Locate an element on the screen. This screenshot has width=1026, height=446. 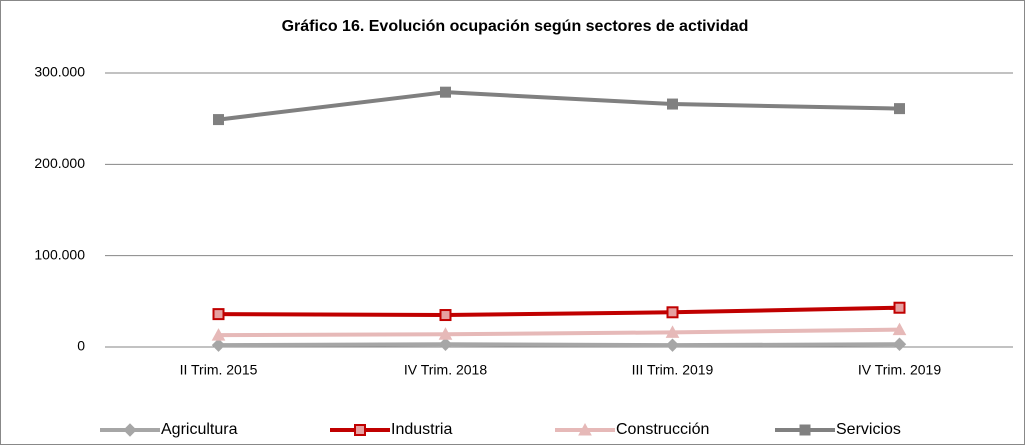
x-tick-label: IV Trim. 2019 is located at coordinates (899, 370).